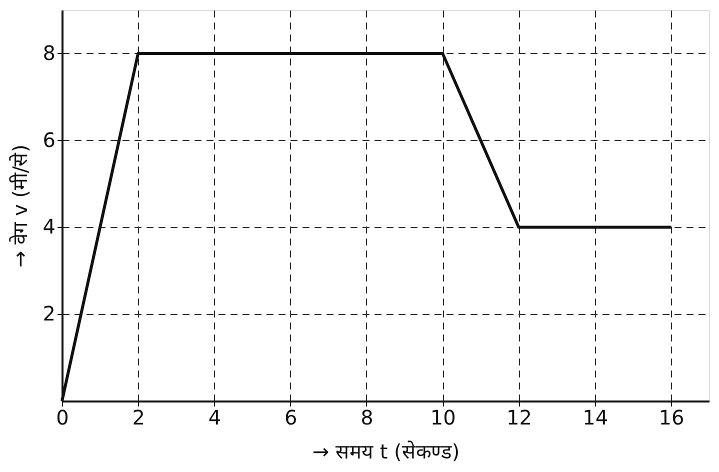  What do you see at coordinates (386, 452) in the screenshot?
I see `x-axis-title: → समय t (सेकण्ड)` at bounding box center [386, 452].